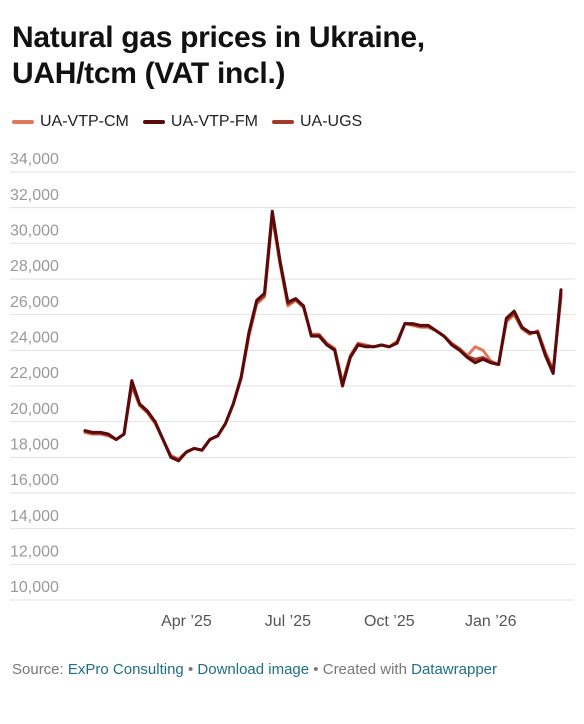 The image size is (584, 724). Describe the element at coordinates (34, 516) in the screenshot. I see `y-tick-label: 14,000` at that location.